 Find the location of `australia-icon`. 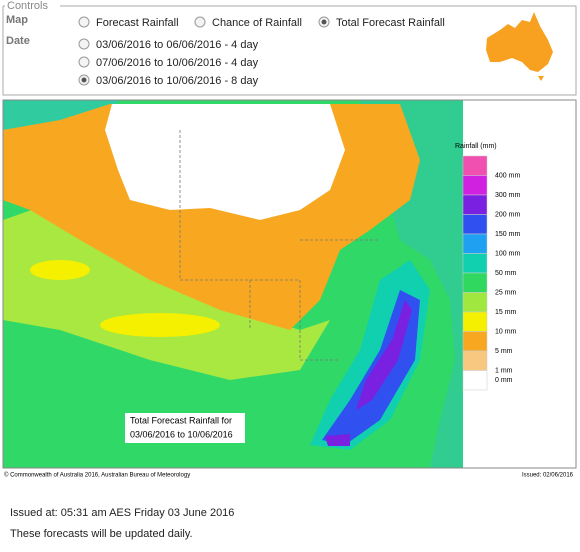

australia-icon is located at coordinates (519, 46).